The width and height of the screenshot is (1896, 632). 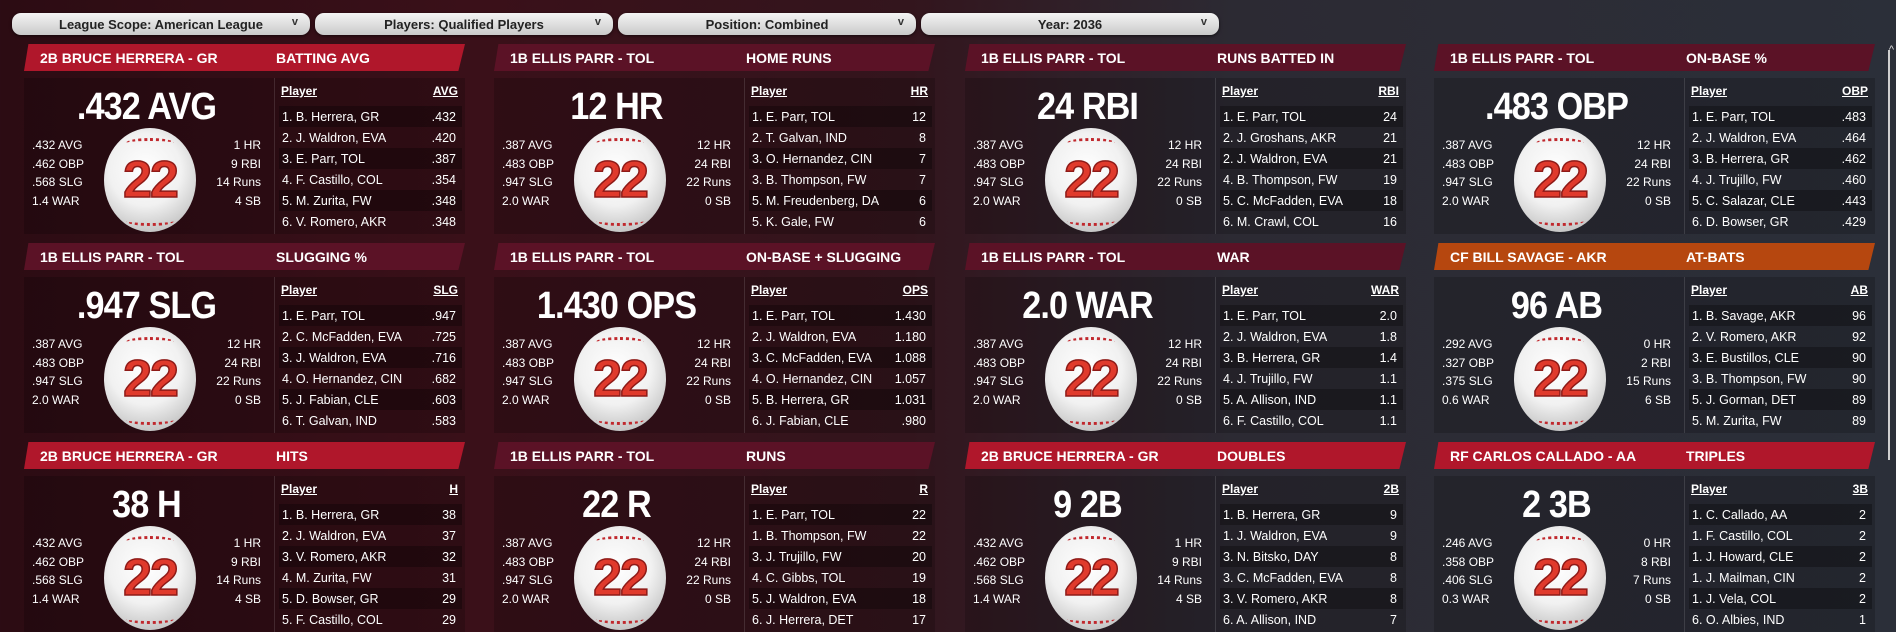 I want to click on leader-player-name: 2B BRUCE HERRERA - GR, so click(x=129, y=455).